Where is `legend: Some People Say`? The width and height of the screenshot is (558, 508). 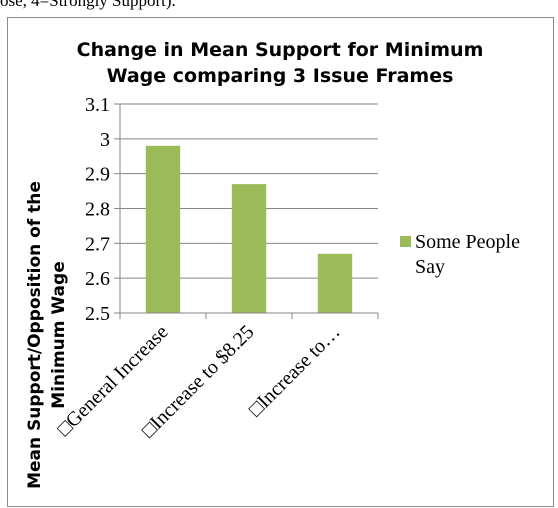 legend: Some People Say is located at coordinates (460, 254).